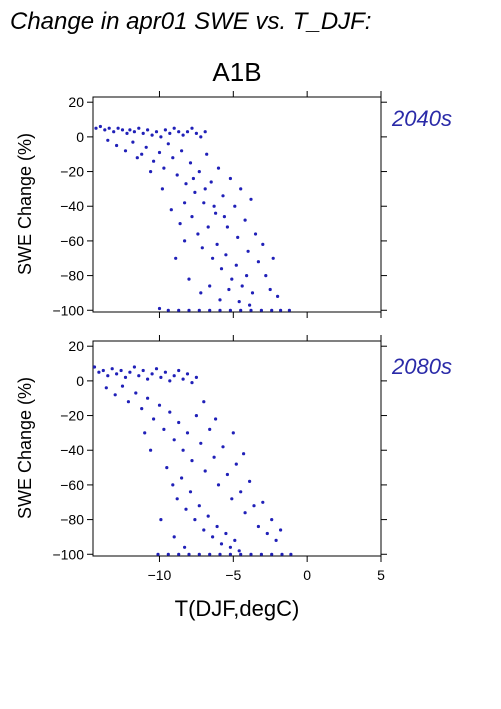 The image size is (501, 709). What do you see at coordinates (421, 118) in the screenshot?
I see `period-label: 2040s` at bounding box center [421, 118].